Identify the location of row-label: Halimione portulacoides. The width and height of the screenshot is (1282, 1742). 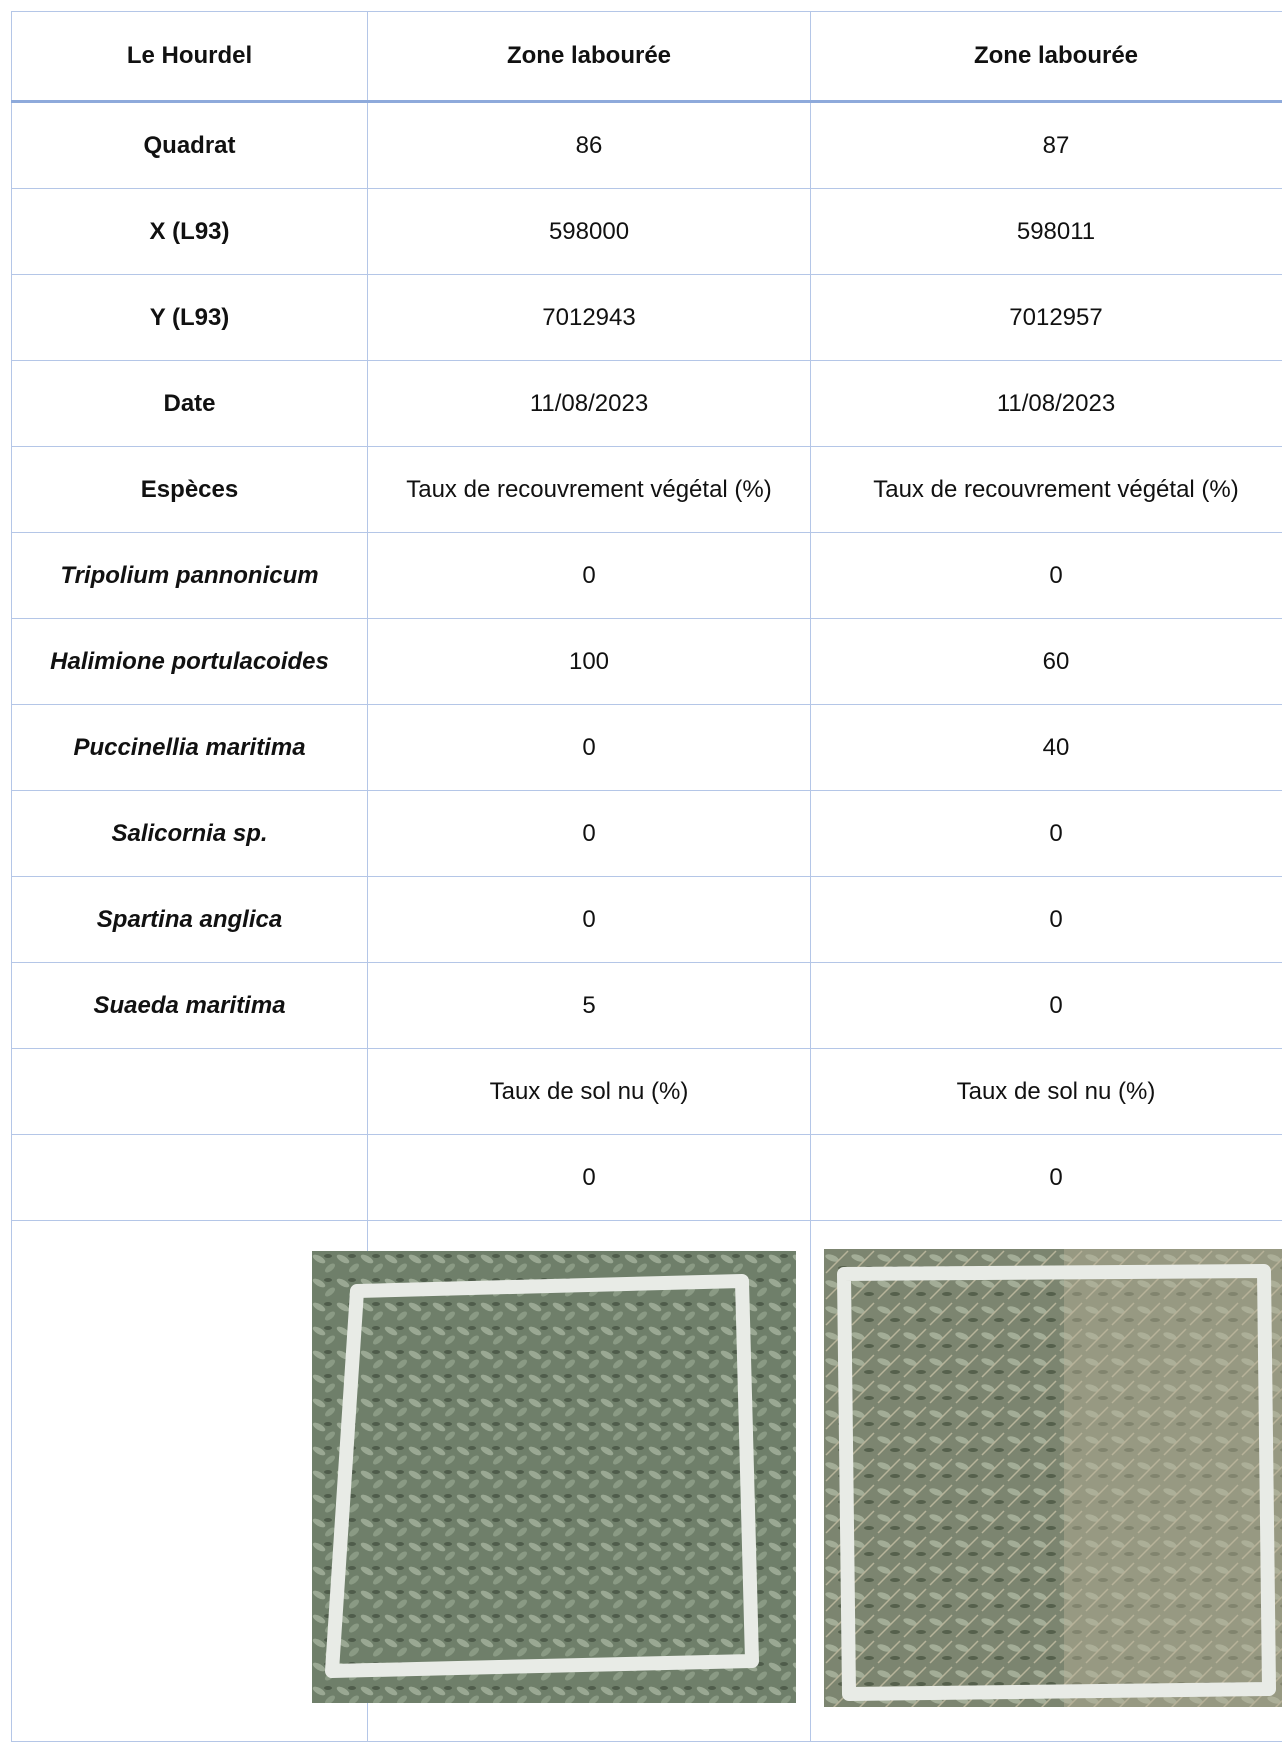
(190, 662).